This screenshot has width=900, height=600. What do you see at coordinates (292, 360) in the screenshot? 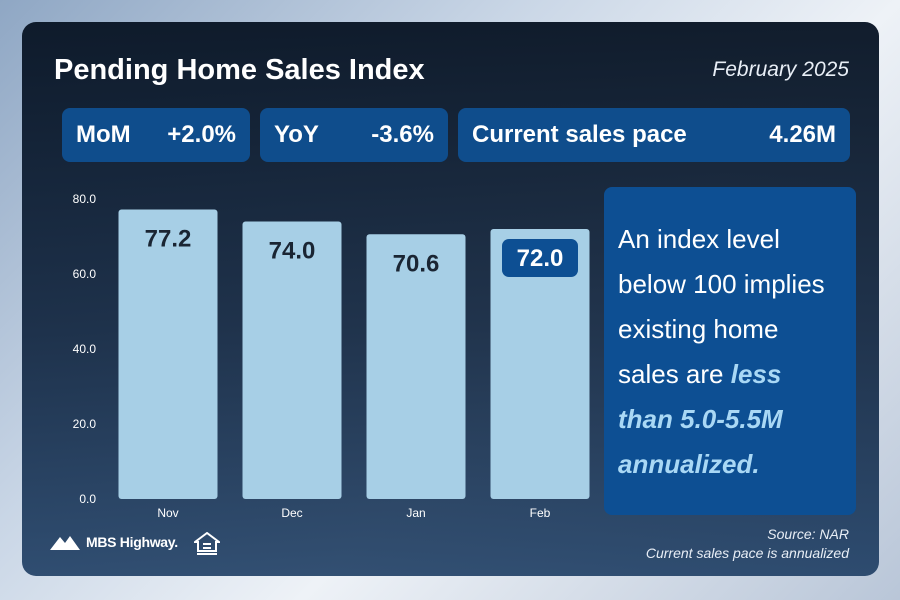
I see `bar-dec` at bounding box center [292, 360].